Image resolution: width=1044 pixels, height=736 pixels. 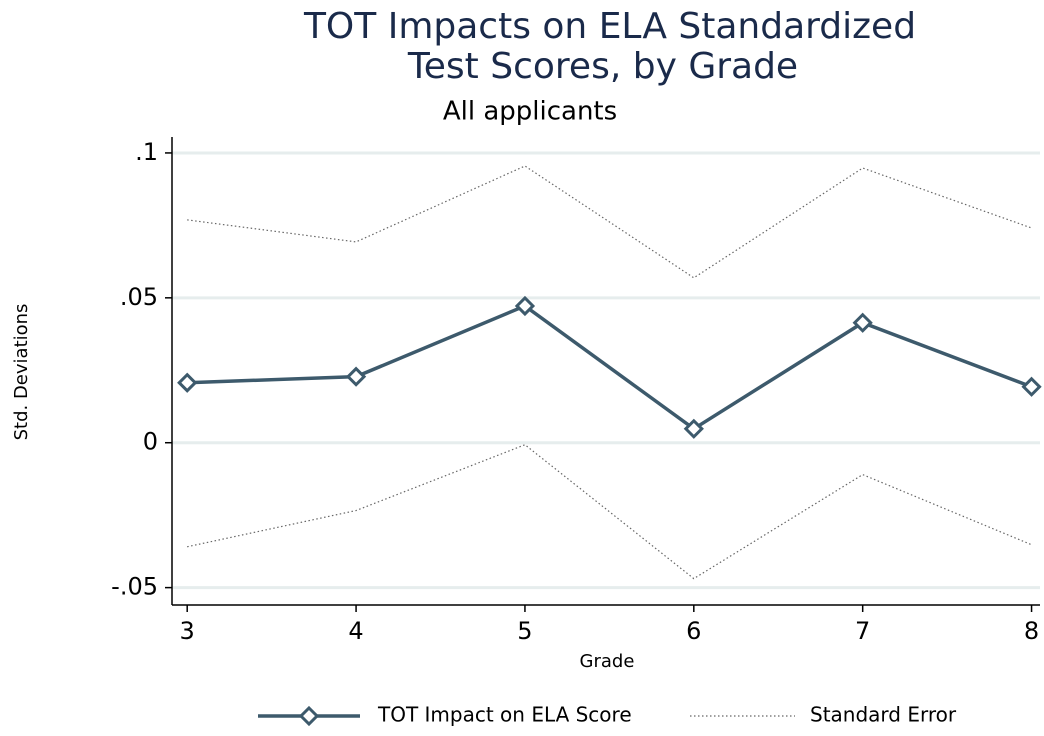 I want to click on x-tick-label: 3, so click(x=187, y=631).